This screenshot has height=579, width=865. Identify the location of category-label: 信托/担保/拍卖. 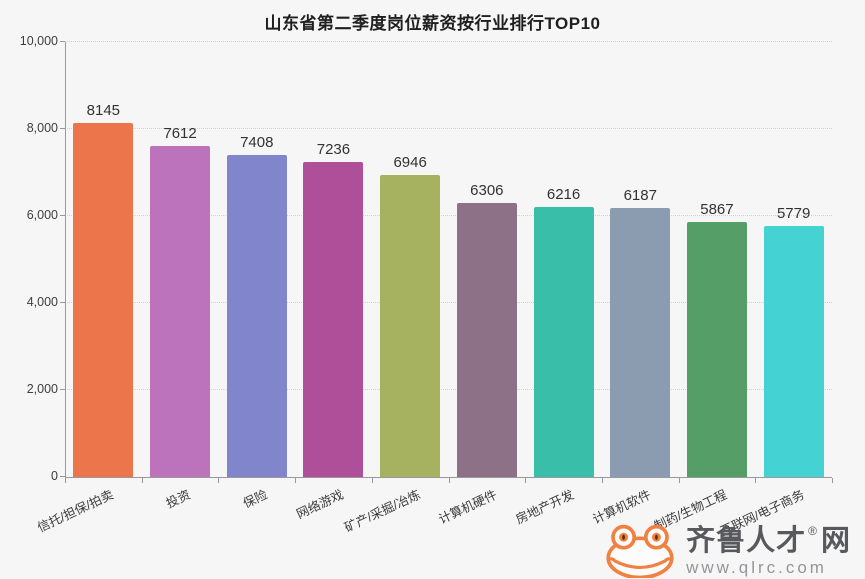
(75, 511).